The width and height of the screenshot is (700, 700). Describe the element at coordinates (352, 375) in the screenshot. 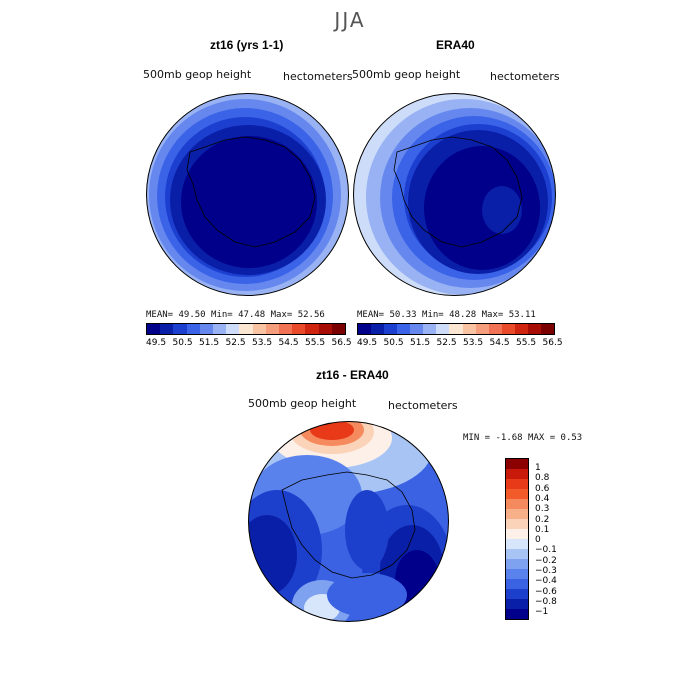

I see `diff-panel-title: zt16 - ERA40` at that location.